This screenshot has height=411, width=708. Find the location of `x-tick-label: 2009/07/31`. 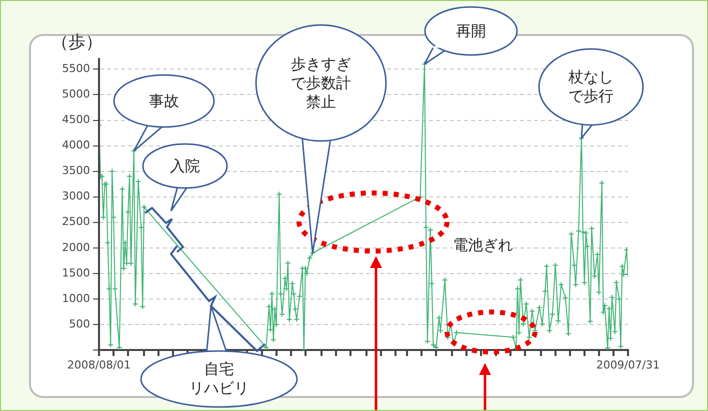

x-tick-label: 2009/07/31 is located at coordinates (628, 365).